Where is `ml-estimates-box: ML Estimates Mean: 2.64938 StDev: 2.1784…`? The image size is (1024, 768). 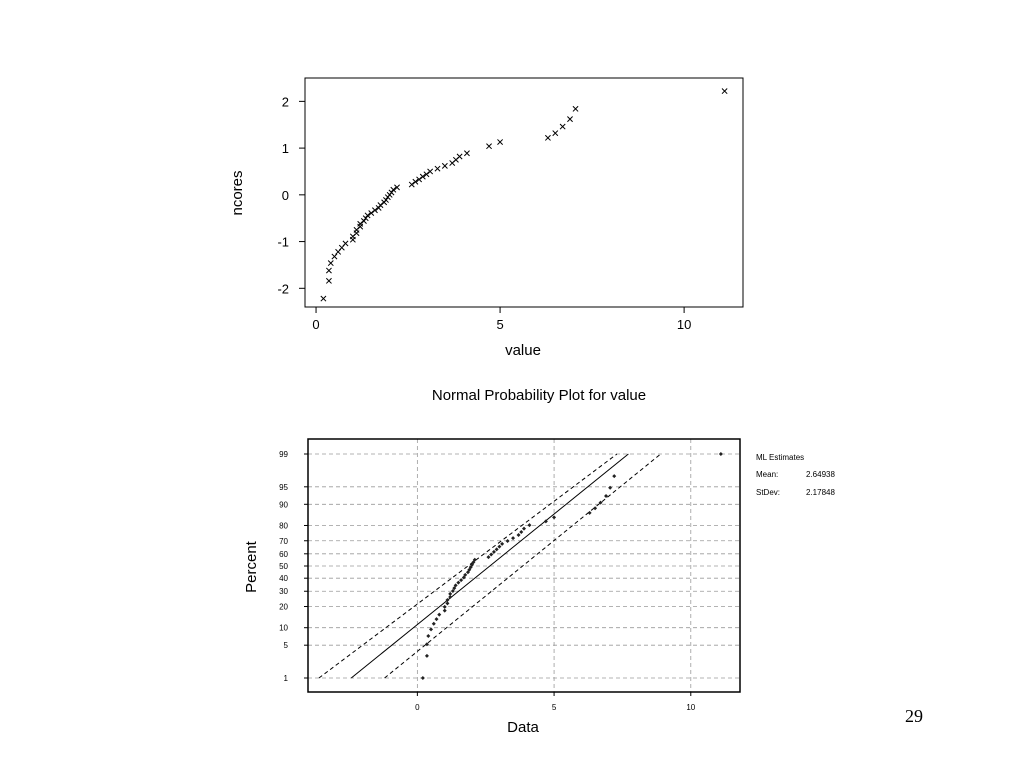
ml-estimates-box: ML Estimates Mean: 2.64938 StDev: 2.1784… is located at coordinates (795, 475).